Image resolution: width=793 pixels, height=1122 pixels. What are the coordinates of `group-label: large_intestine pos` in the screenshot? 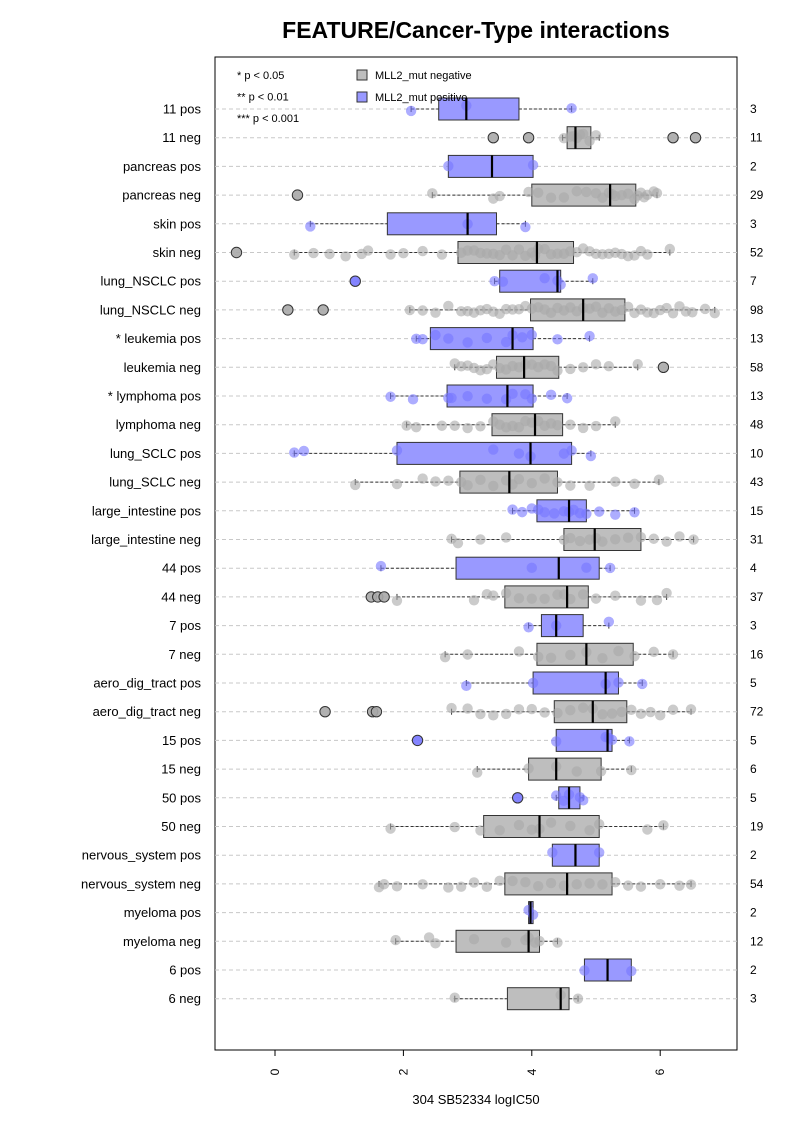 It's located at (147, 510).